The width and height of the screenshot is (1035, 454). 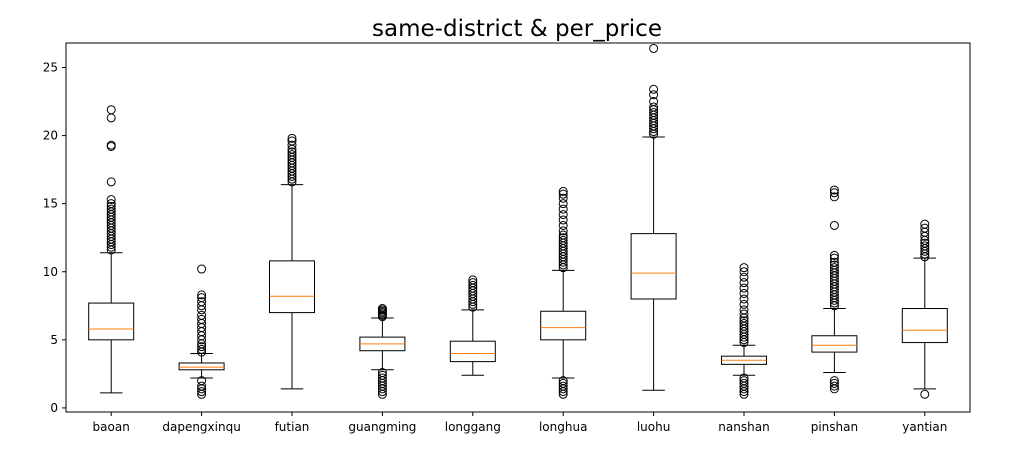 I want to click on box-longhua, so click(x=563, y=292).